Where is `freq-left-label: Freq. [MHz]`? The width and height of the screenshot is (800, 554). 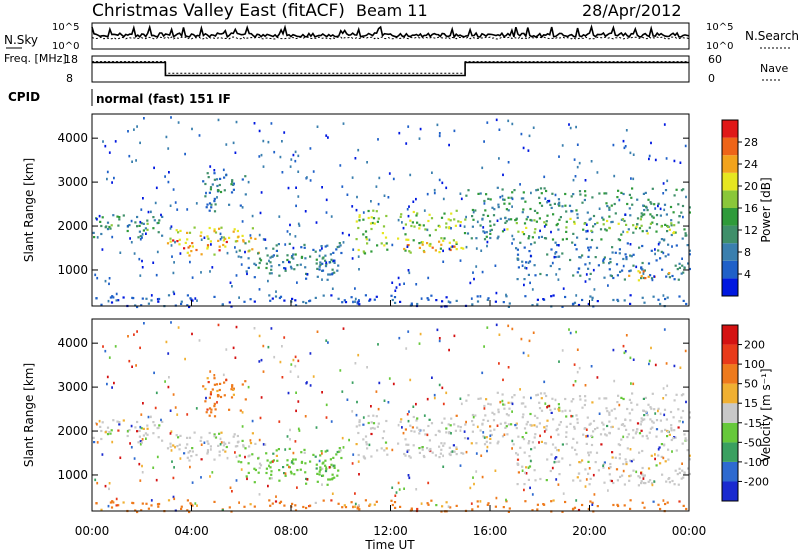
freq-left-label: Freq. [MHz] is located at coordinates (35, 58).